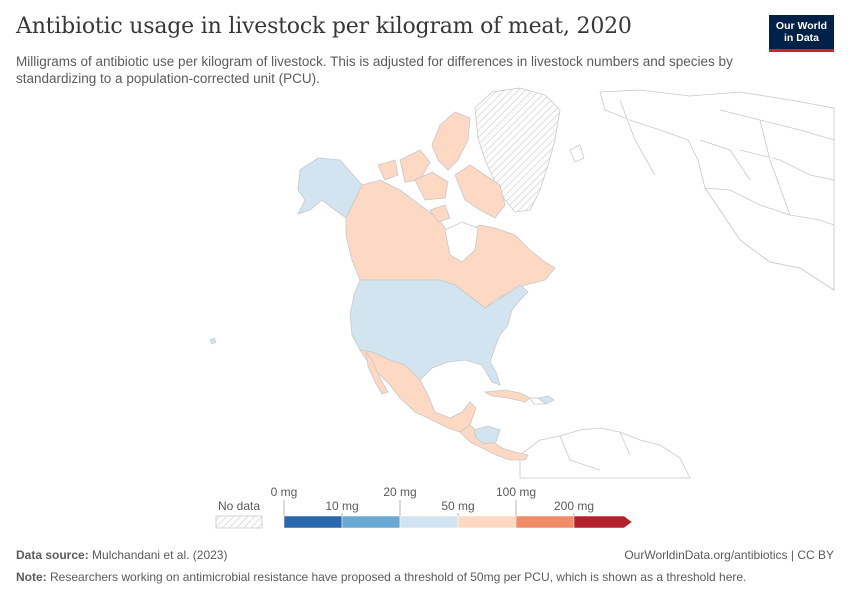 This screenshot has height=600, width=850. What do you see at coordinates (729, 555) in the screenshot?
I see `credit-line: OurWorldinData.org/antibiotics | CC BY` at bounding box center [729, 555].